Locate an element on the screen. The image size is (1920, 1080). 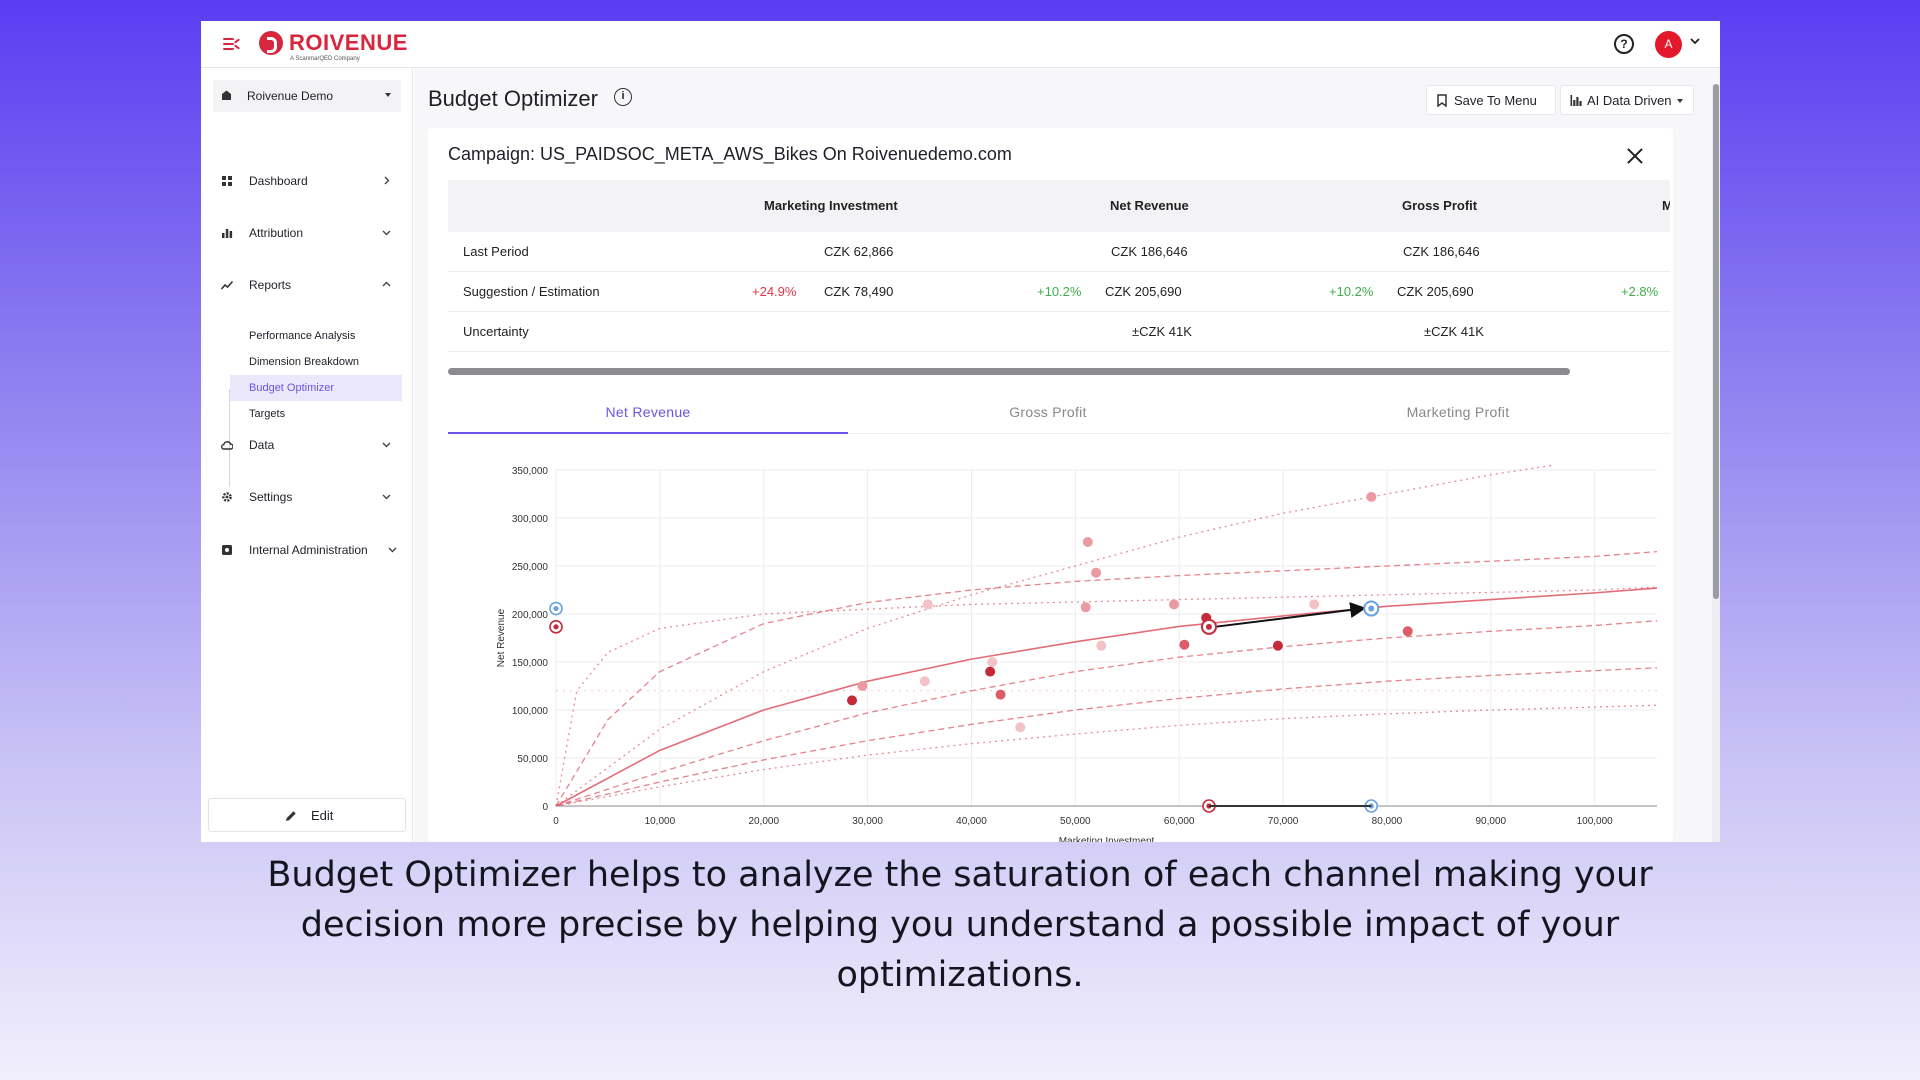
sidebar-subitem-dimension-breakdown: Dimension Breakdown is located at coordinates (316, 362).